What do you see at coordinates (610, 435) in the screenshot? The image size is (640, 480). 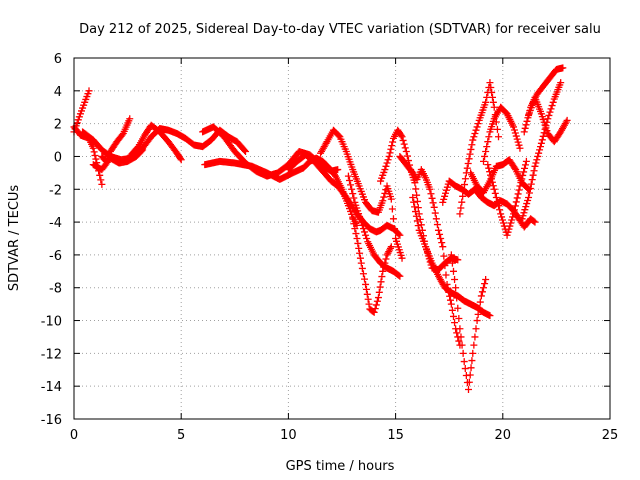 I see `x-tick-label: 25` at bounding box center [610, 435].